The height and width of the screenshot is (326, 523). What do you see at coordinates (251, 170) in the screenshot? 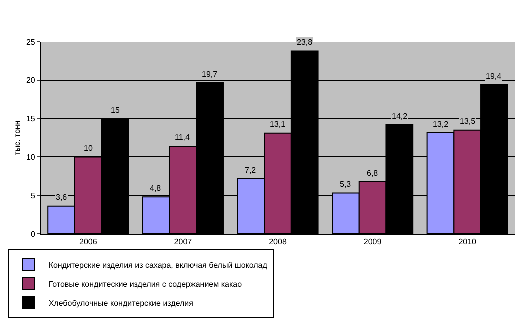
I see `data-label: 7,2` at bounding box center [251, 170].